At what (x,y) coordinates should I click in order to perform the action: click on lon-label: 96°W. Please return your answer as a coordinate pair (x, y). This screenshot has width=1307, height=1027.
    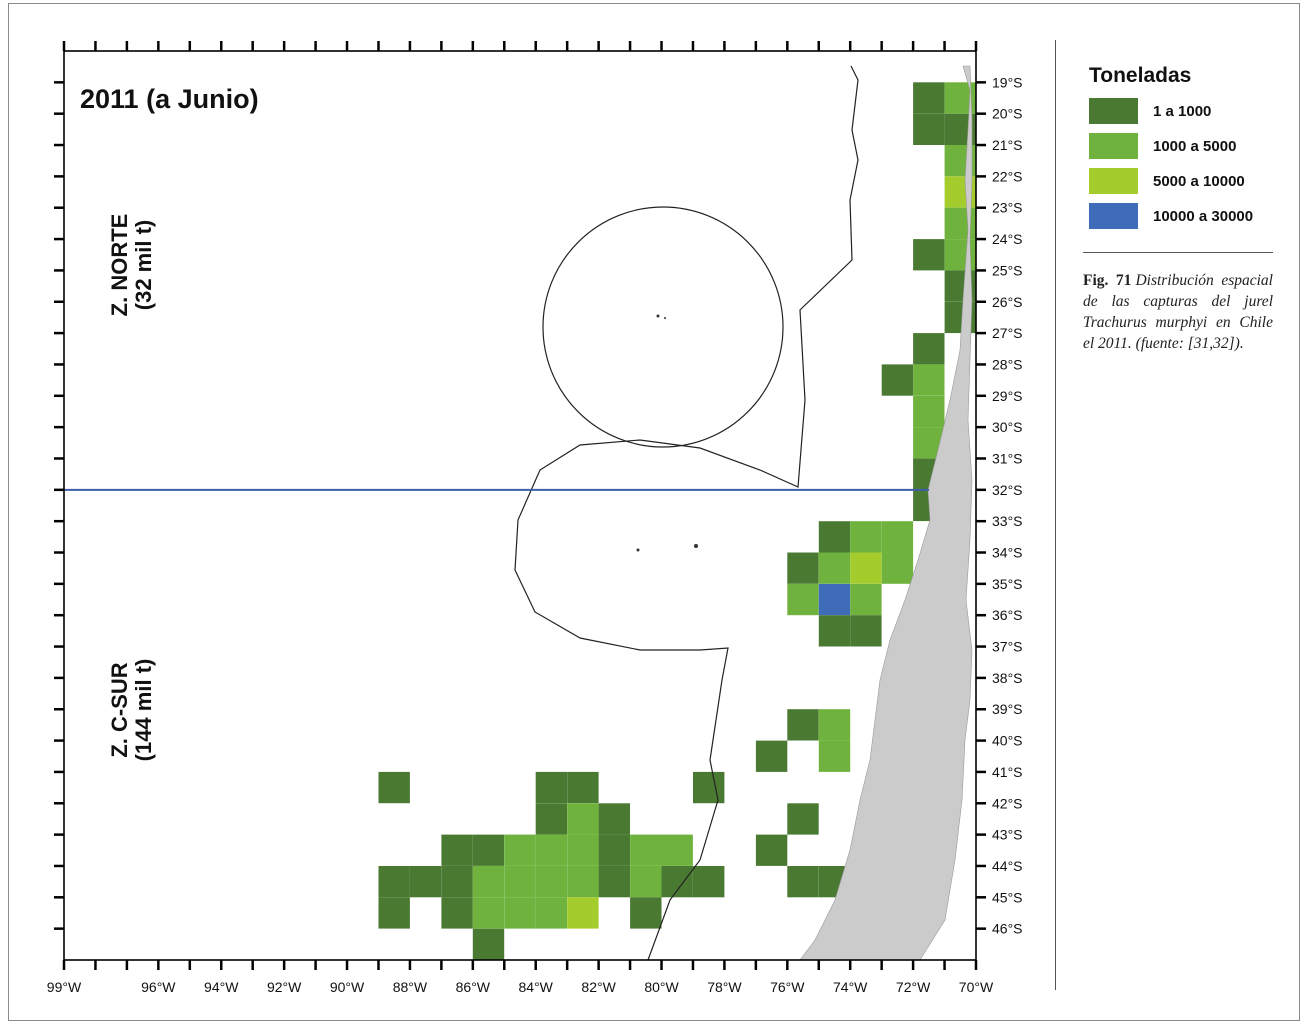
    Looking at the image, I should click on (158, 987).